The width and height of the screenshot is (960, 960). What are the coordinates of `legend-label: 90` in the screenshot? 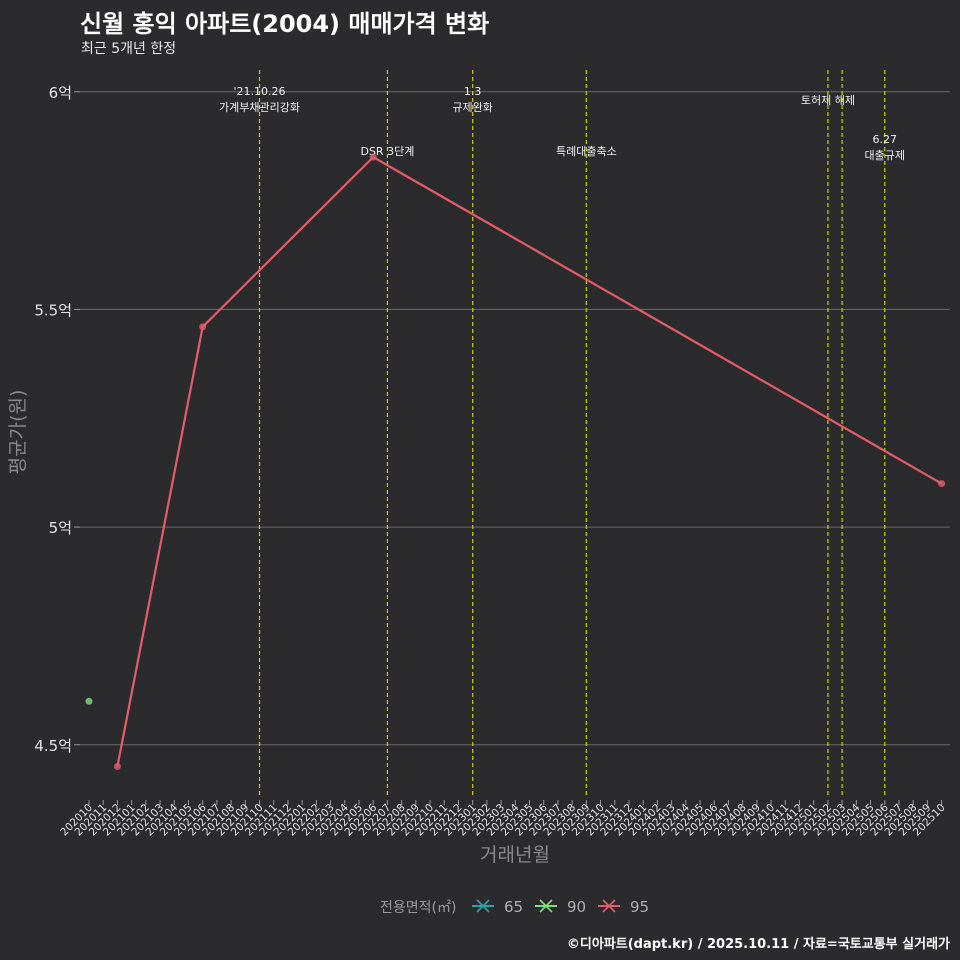 It's located at (576, 907).